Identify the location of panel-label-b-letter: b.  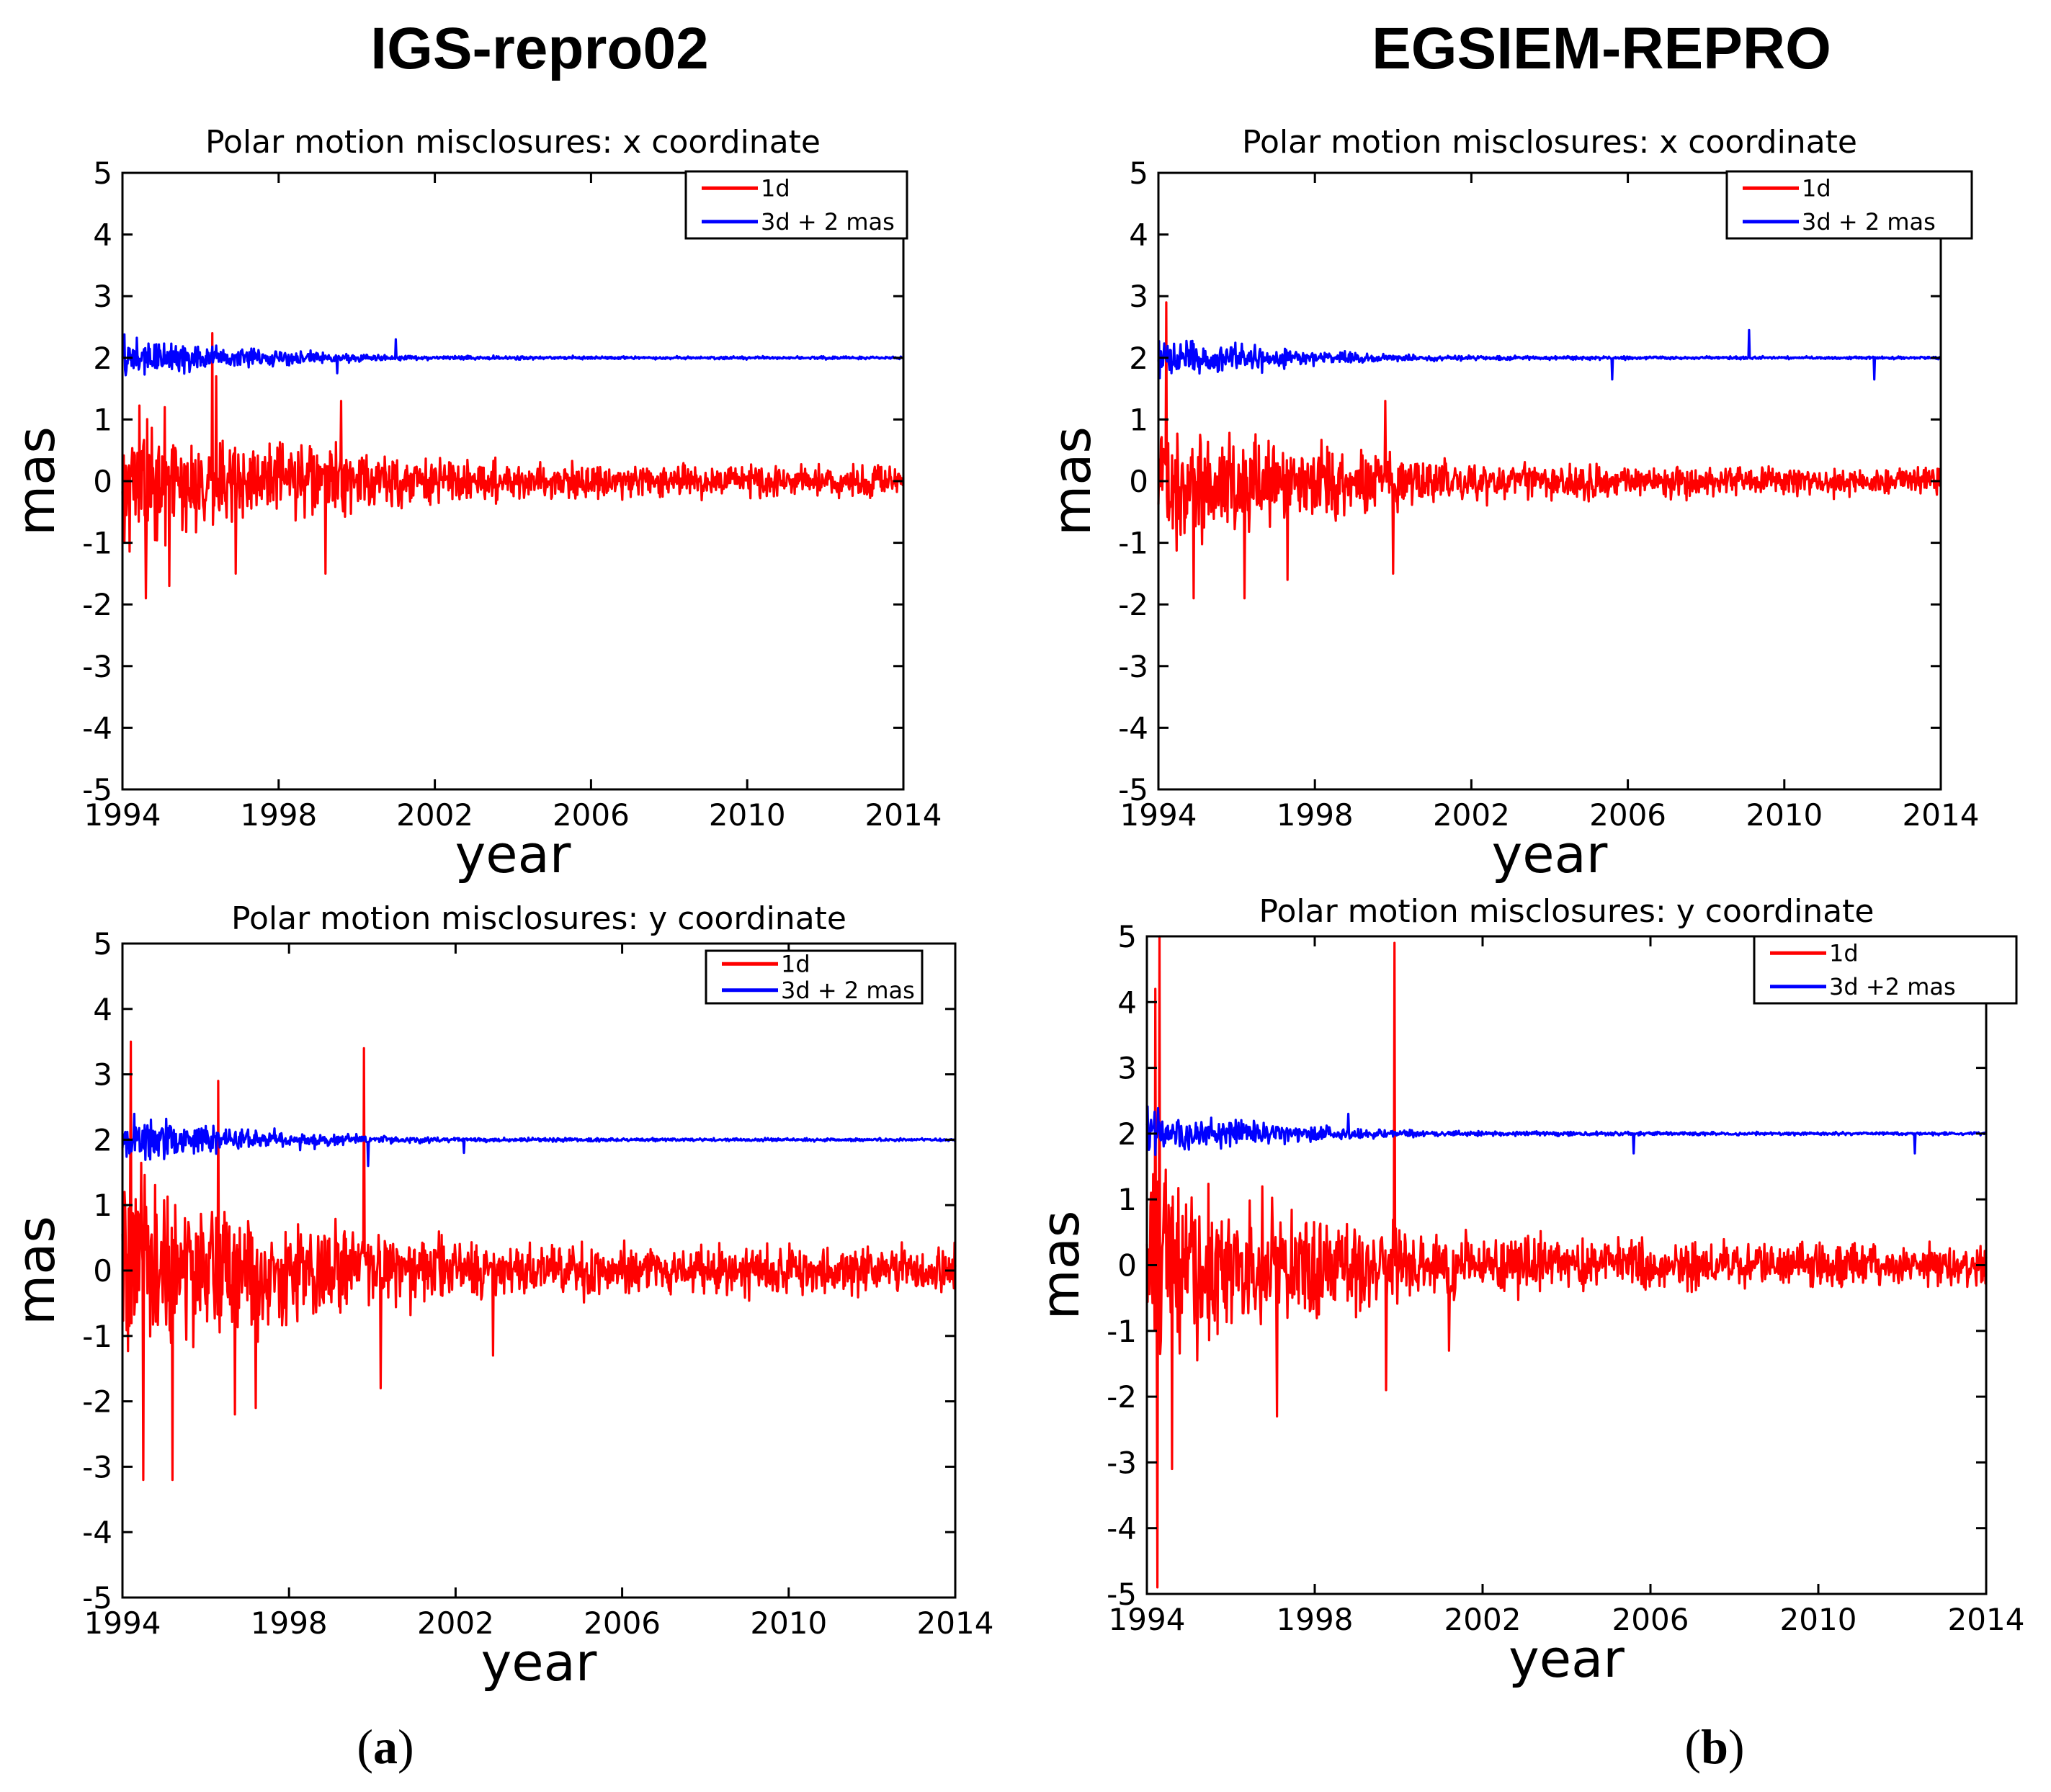
(1714, 1746).